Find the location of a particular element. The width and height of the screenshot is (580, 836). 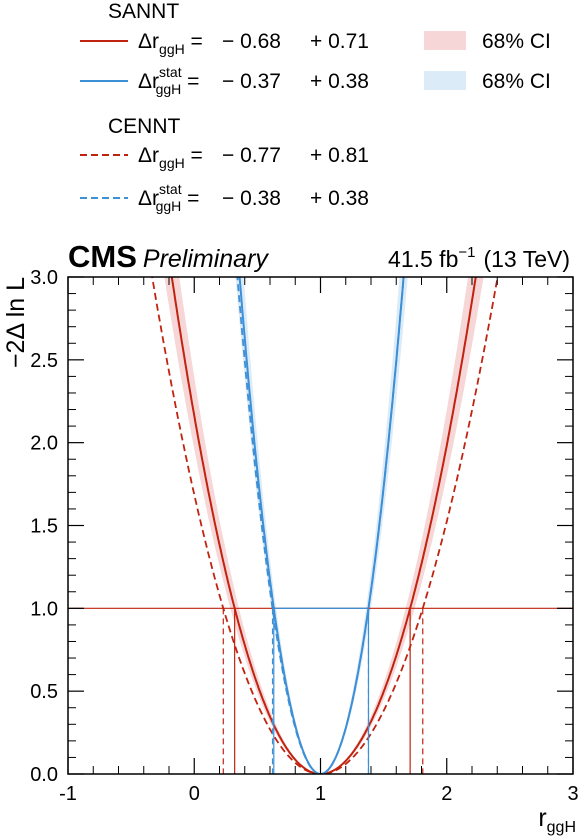

y-tick-label: 0.5 is located at coordinates (44, 692).